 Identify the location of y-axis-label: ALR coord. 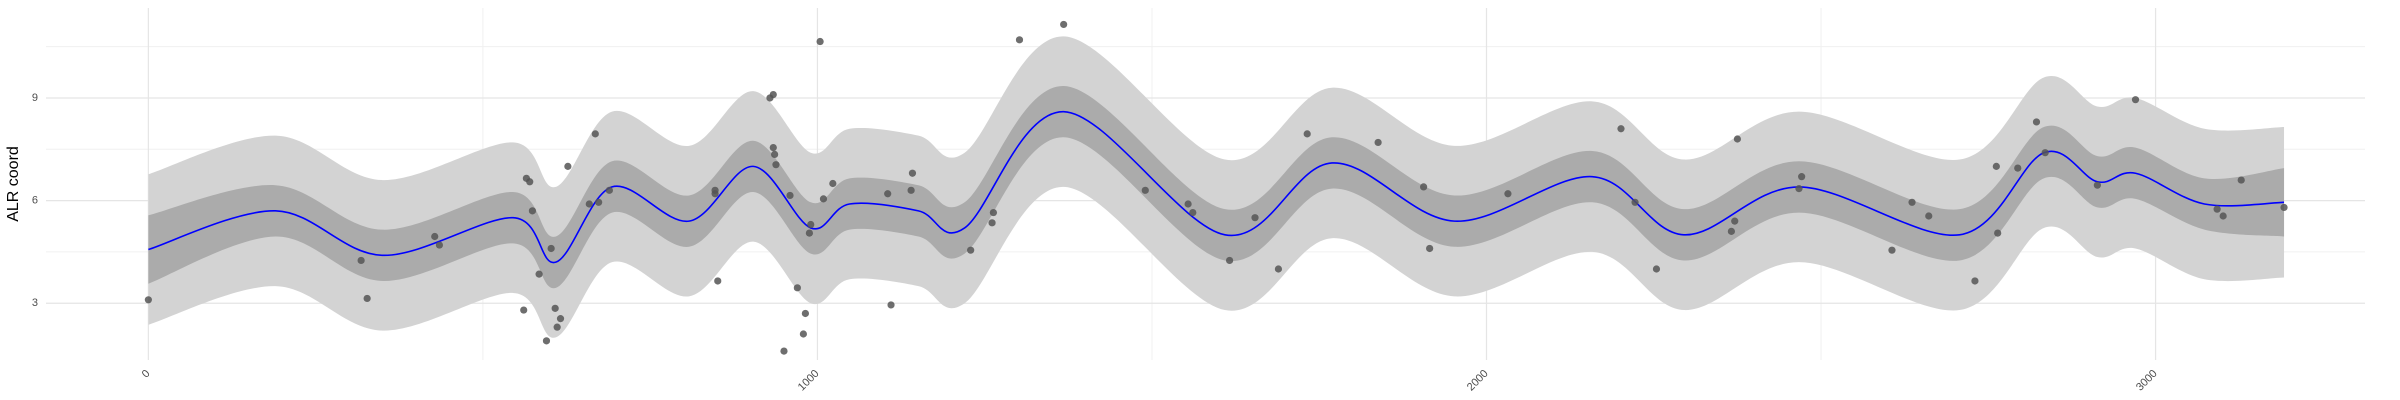
(13, 184).